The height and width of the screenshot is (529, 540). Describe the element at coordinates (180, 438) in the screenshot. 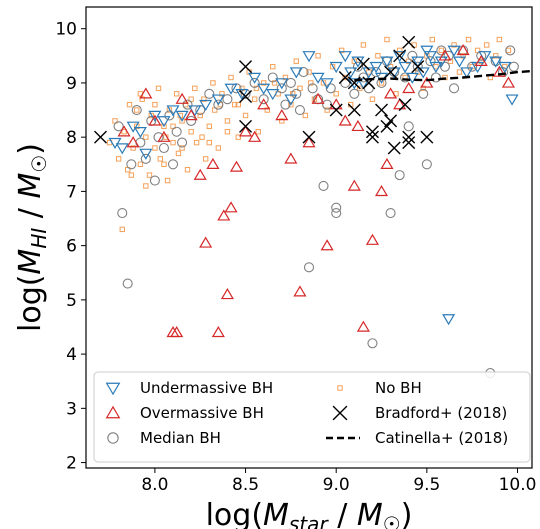

I see `legend-label: Median BH` at that location.